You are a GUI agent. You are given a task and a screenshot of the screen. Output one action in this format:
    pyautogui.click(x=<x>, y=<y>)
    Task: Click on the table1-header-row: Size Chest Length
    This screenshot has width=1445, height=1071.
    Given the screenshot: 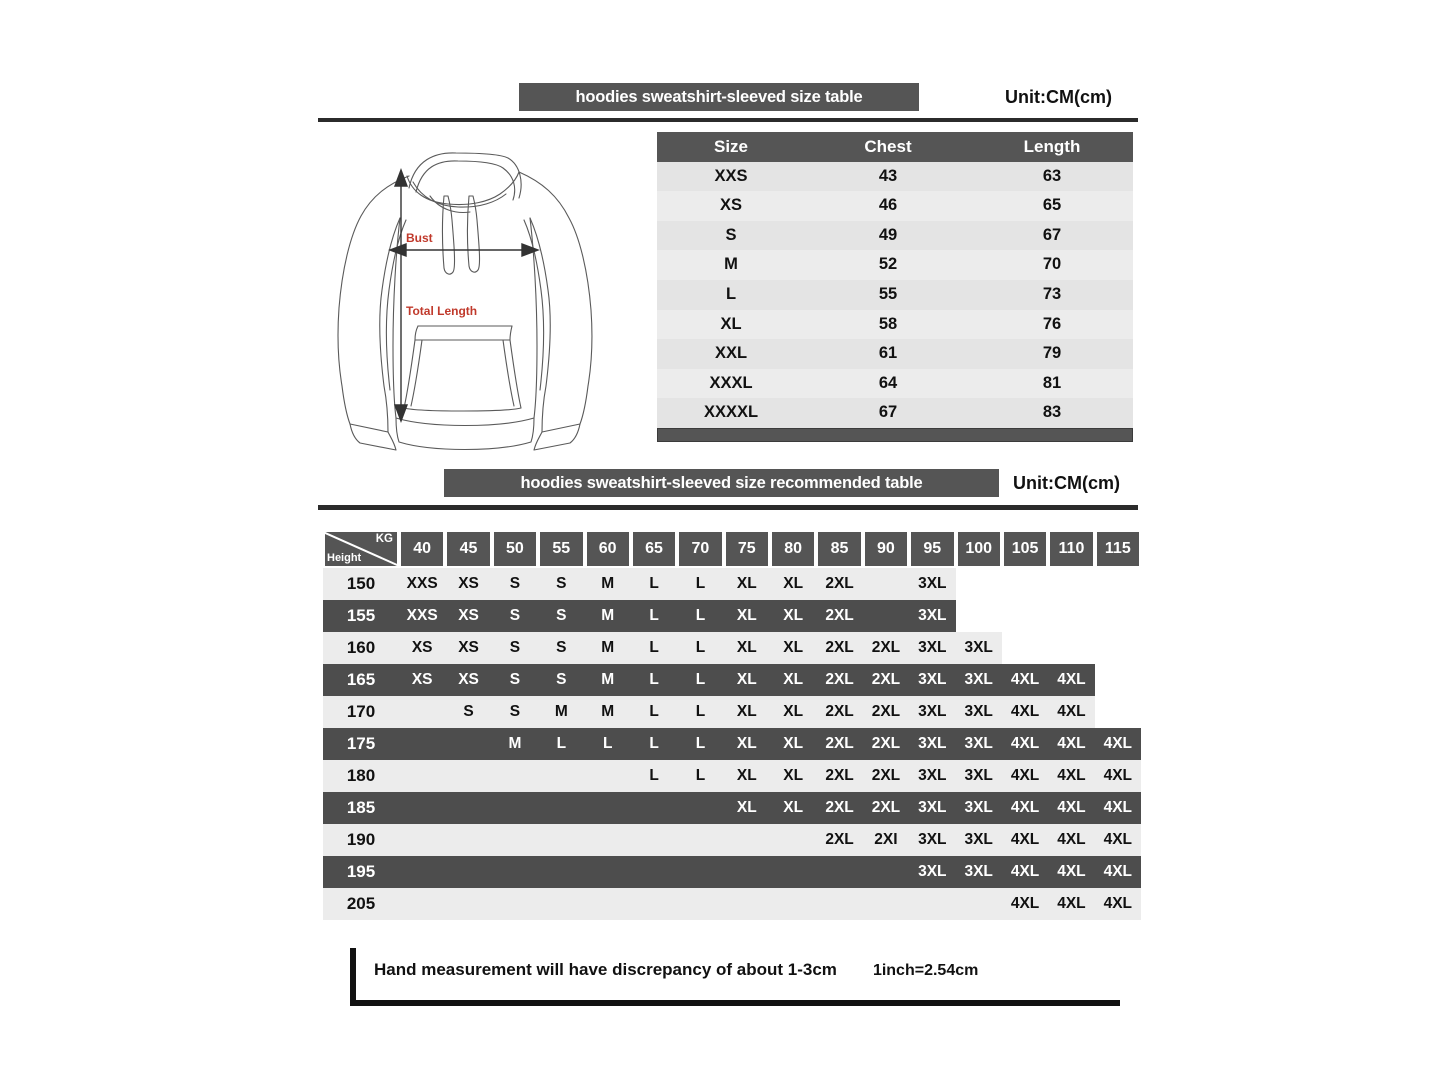 What is the action you would take?
    pyautogui.click(x=895, y=147)
    